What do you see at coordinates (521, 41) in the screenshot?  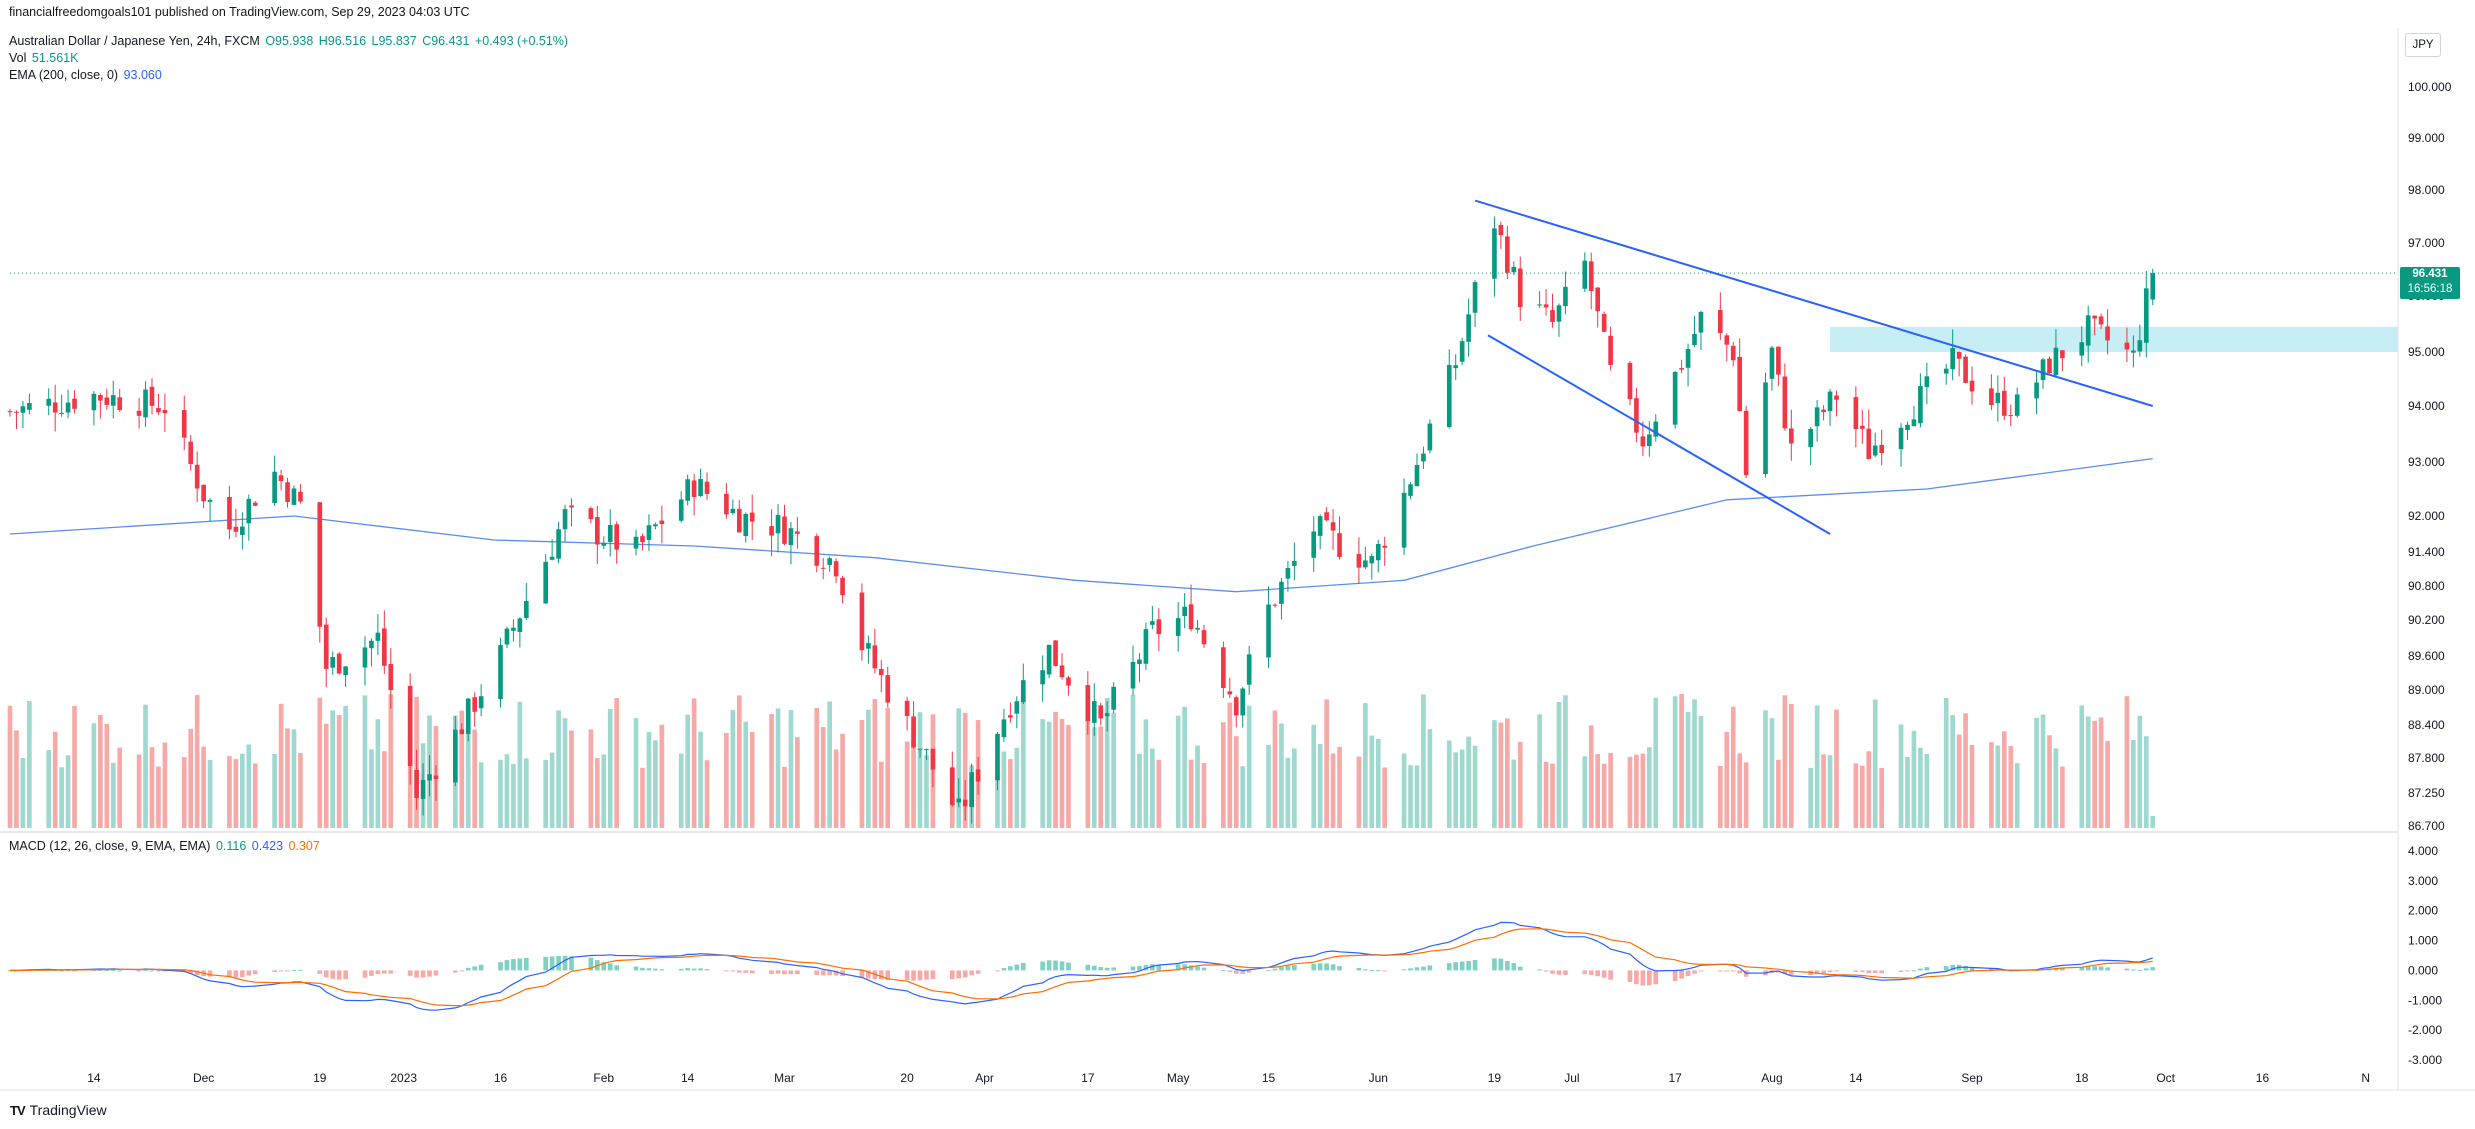 I see `change-value: +0.493 (+0.51%)` at bounding box center [521, 41].